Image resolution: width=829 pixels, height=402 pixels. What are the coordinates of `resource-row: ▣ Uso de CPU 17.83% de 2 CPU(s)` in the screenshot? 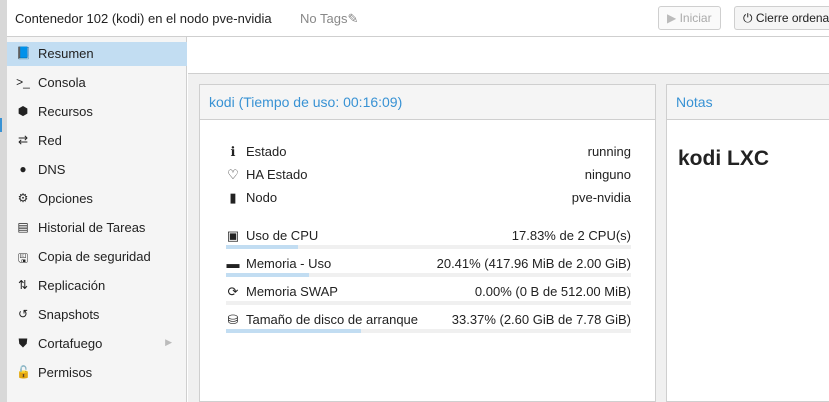 It's located at (428, 238).